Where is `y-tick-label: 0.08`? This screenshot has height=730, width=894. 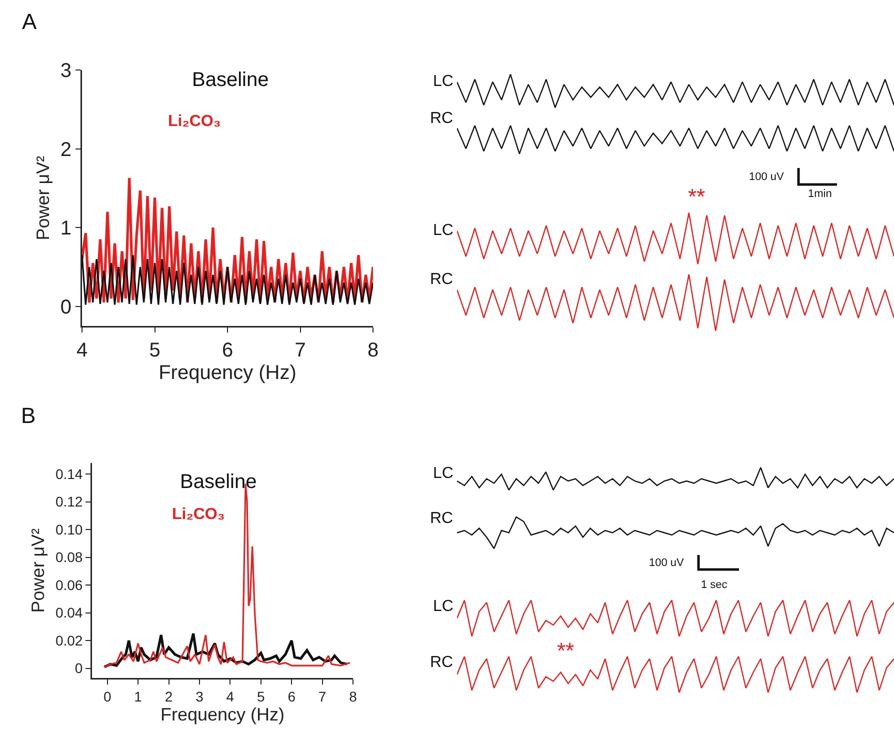
y-tick-label: 0.08 is located at coordinates (69, 557).